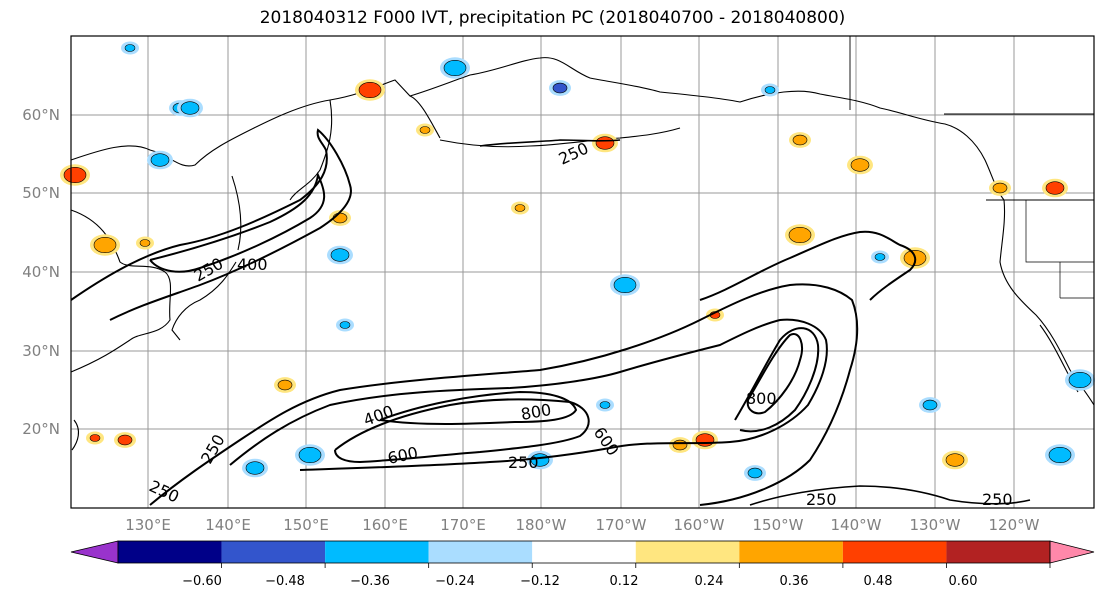 The image size is (1105, 601). What do you see at coordinates (1014, 525) in the screenshot?
I see `lon-label: 120°W` at bounding box center [1014, 525].